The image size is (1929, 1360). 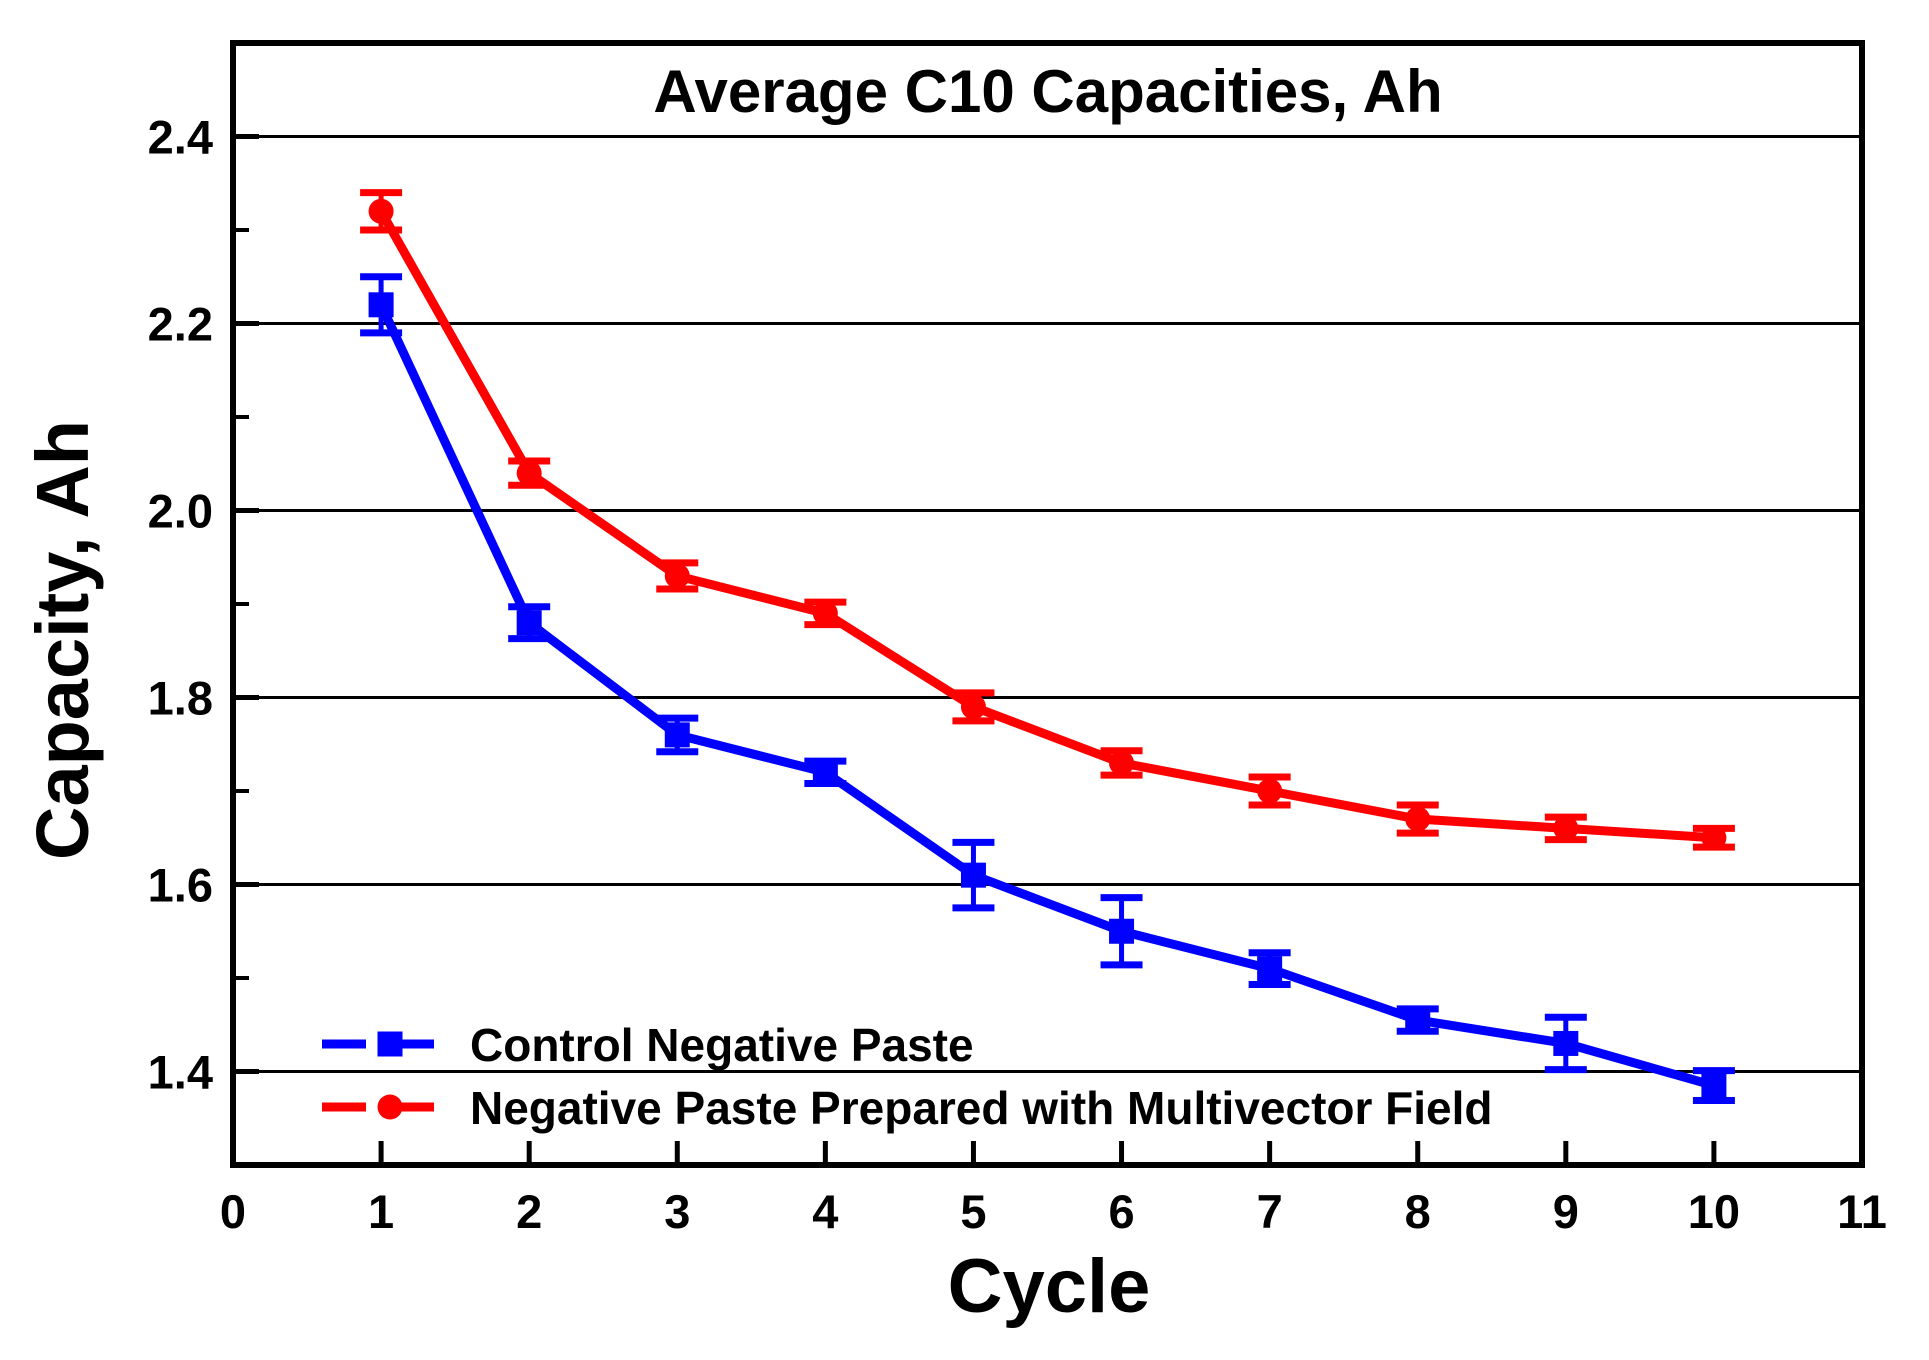 I want to click on x-tick-labels: 0 1 2 3 4 5 6 7 8 9 10 11, so click(x=1053, y=1211).